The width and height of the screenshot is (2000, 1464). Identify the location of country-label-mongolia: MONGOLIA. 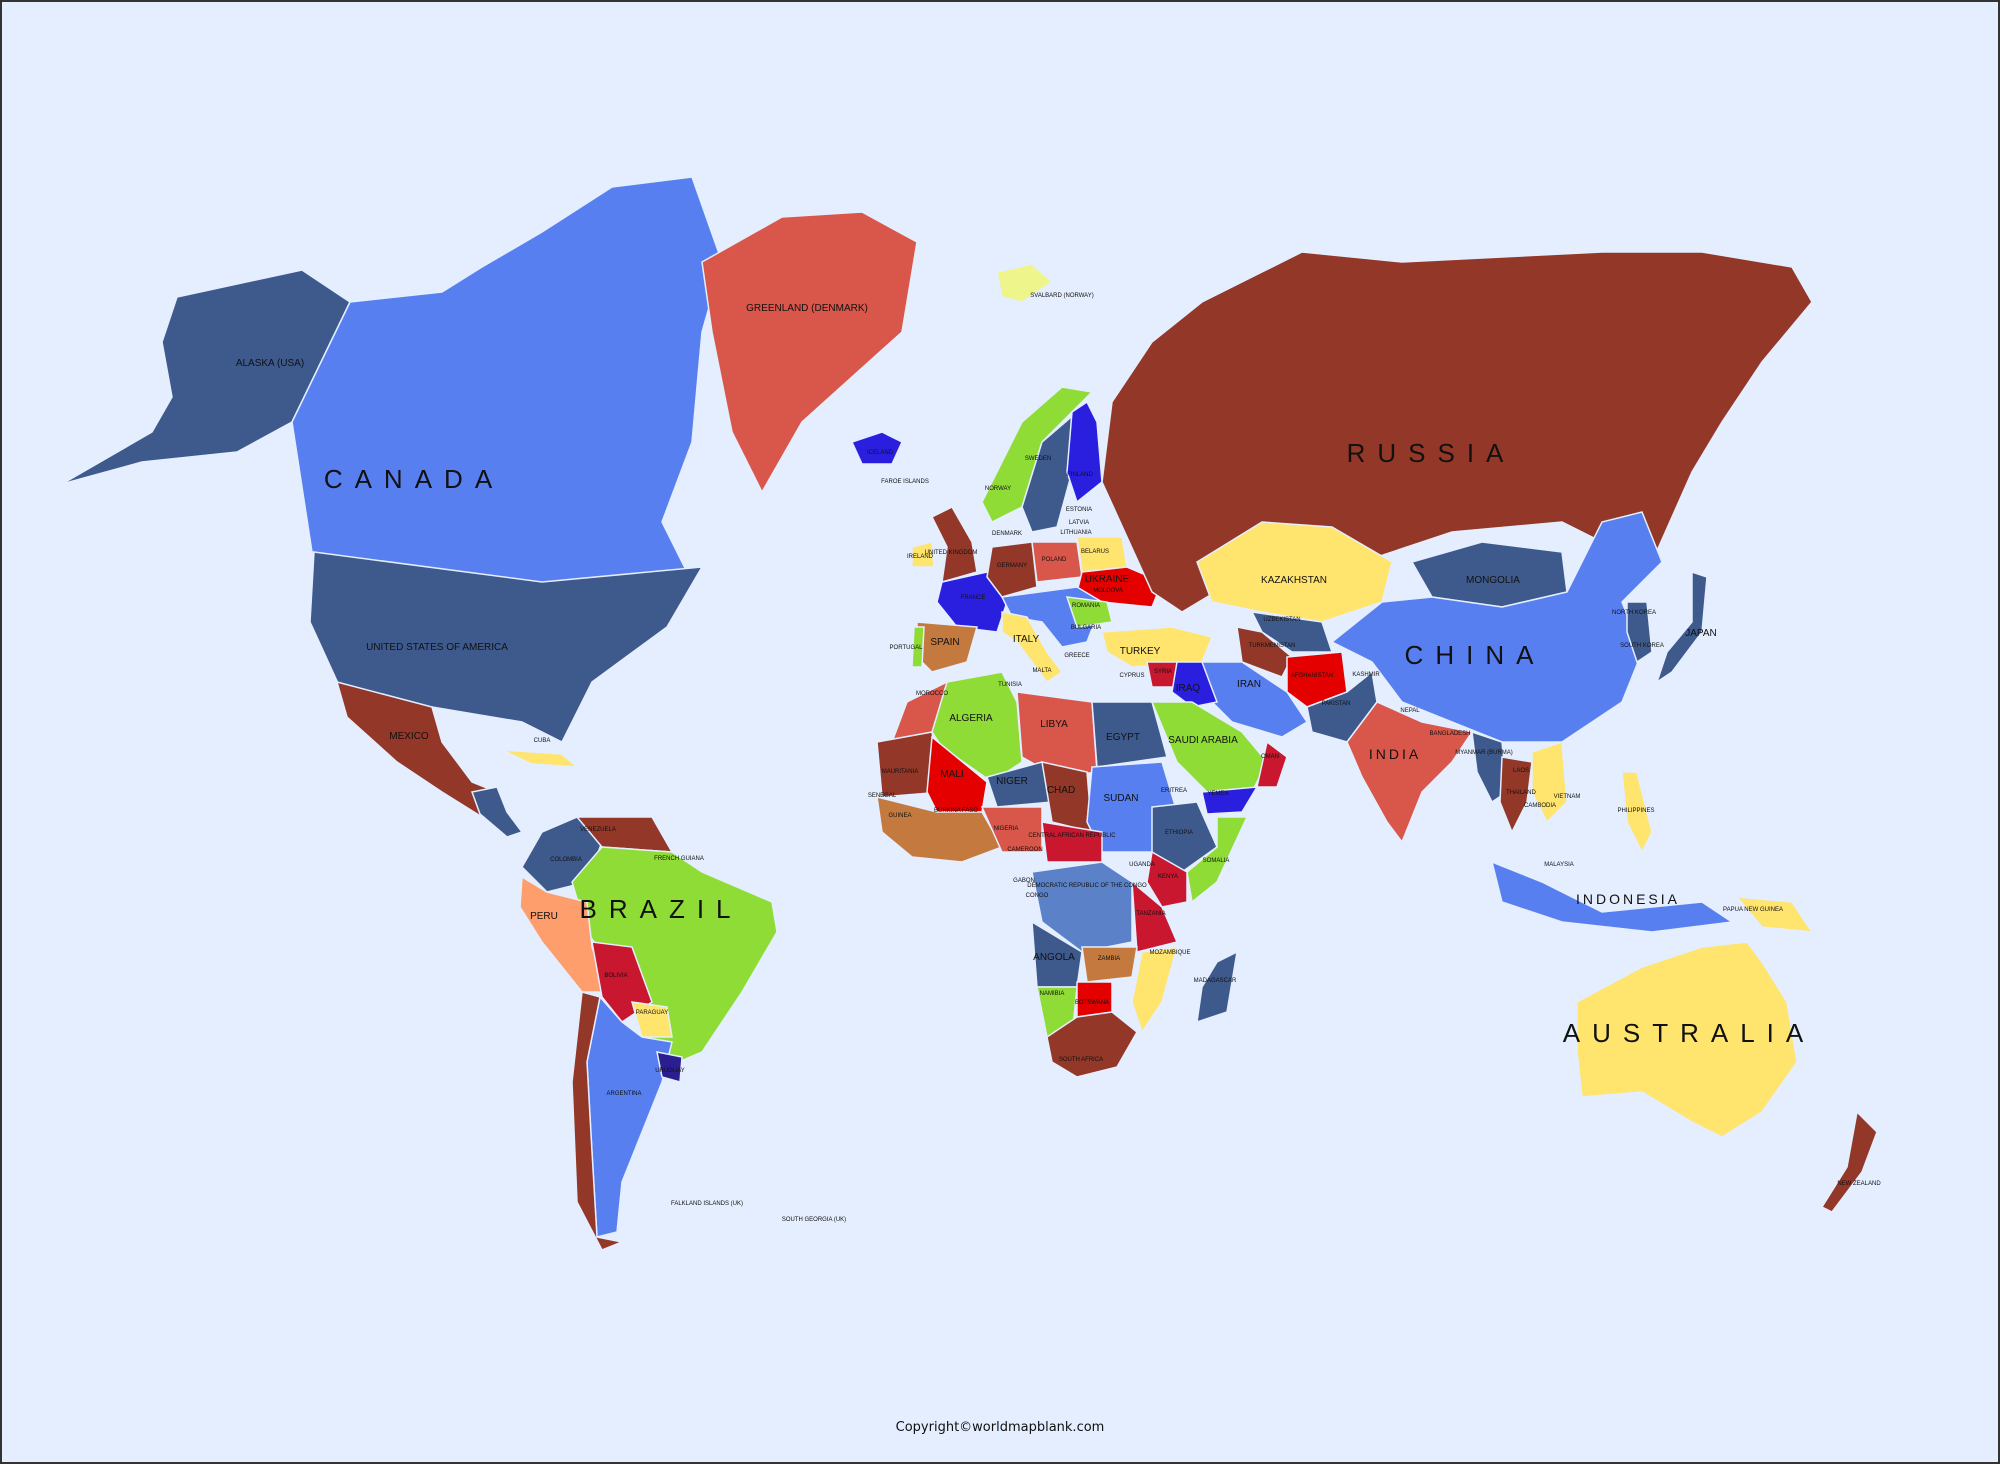
(1493, 580).